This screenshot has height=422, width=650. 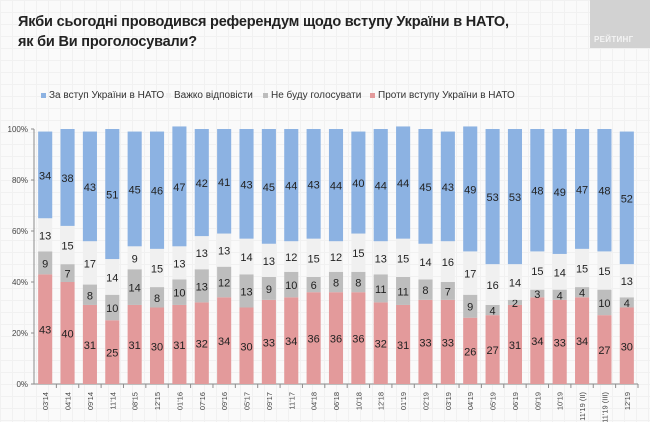 I want to click on data-label: 43, so click(x=90, y=188).